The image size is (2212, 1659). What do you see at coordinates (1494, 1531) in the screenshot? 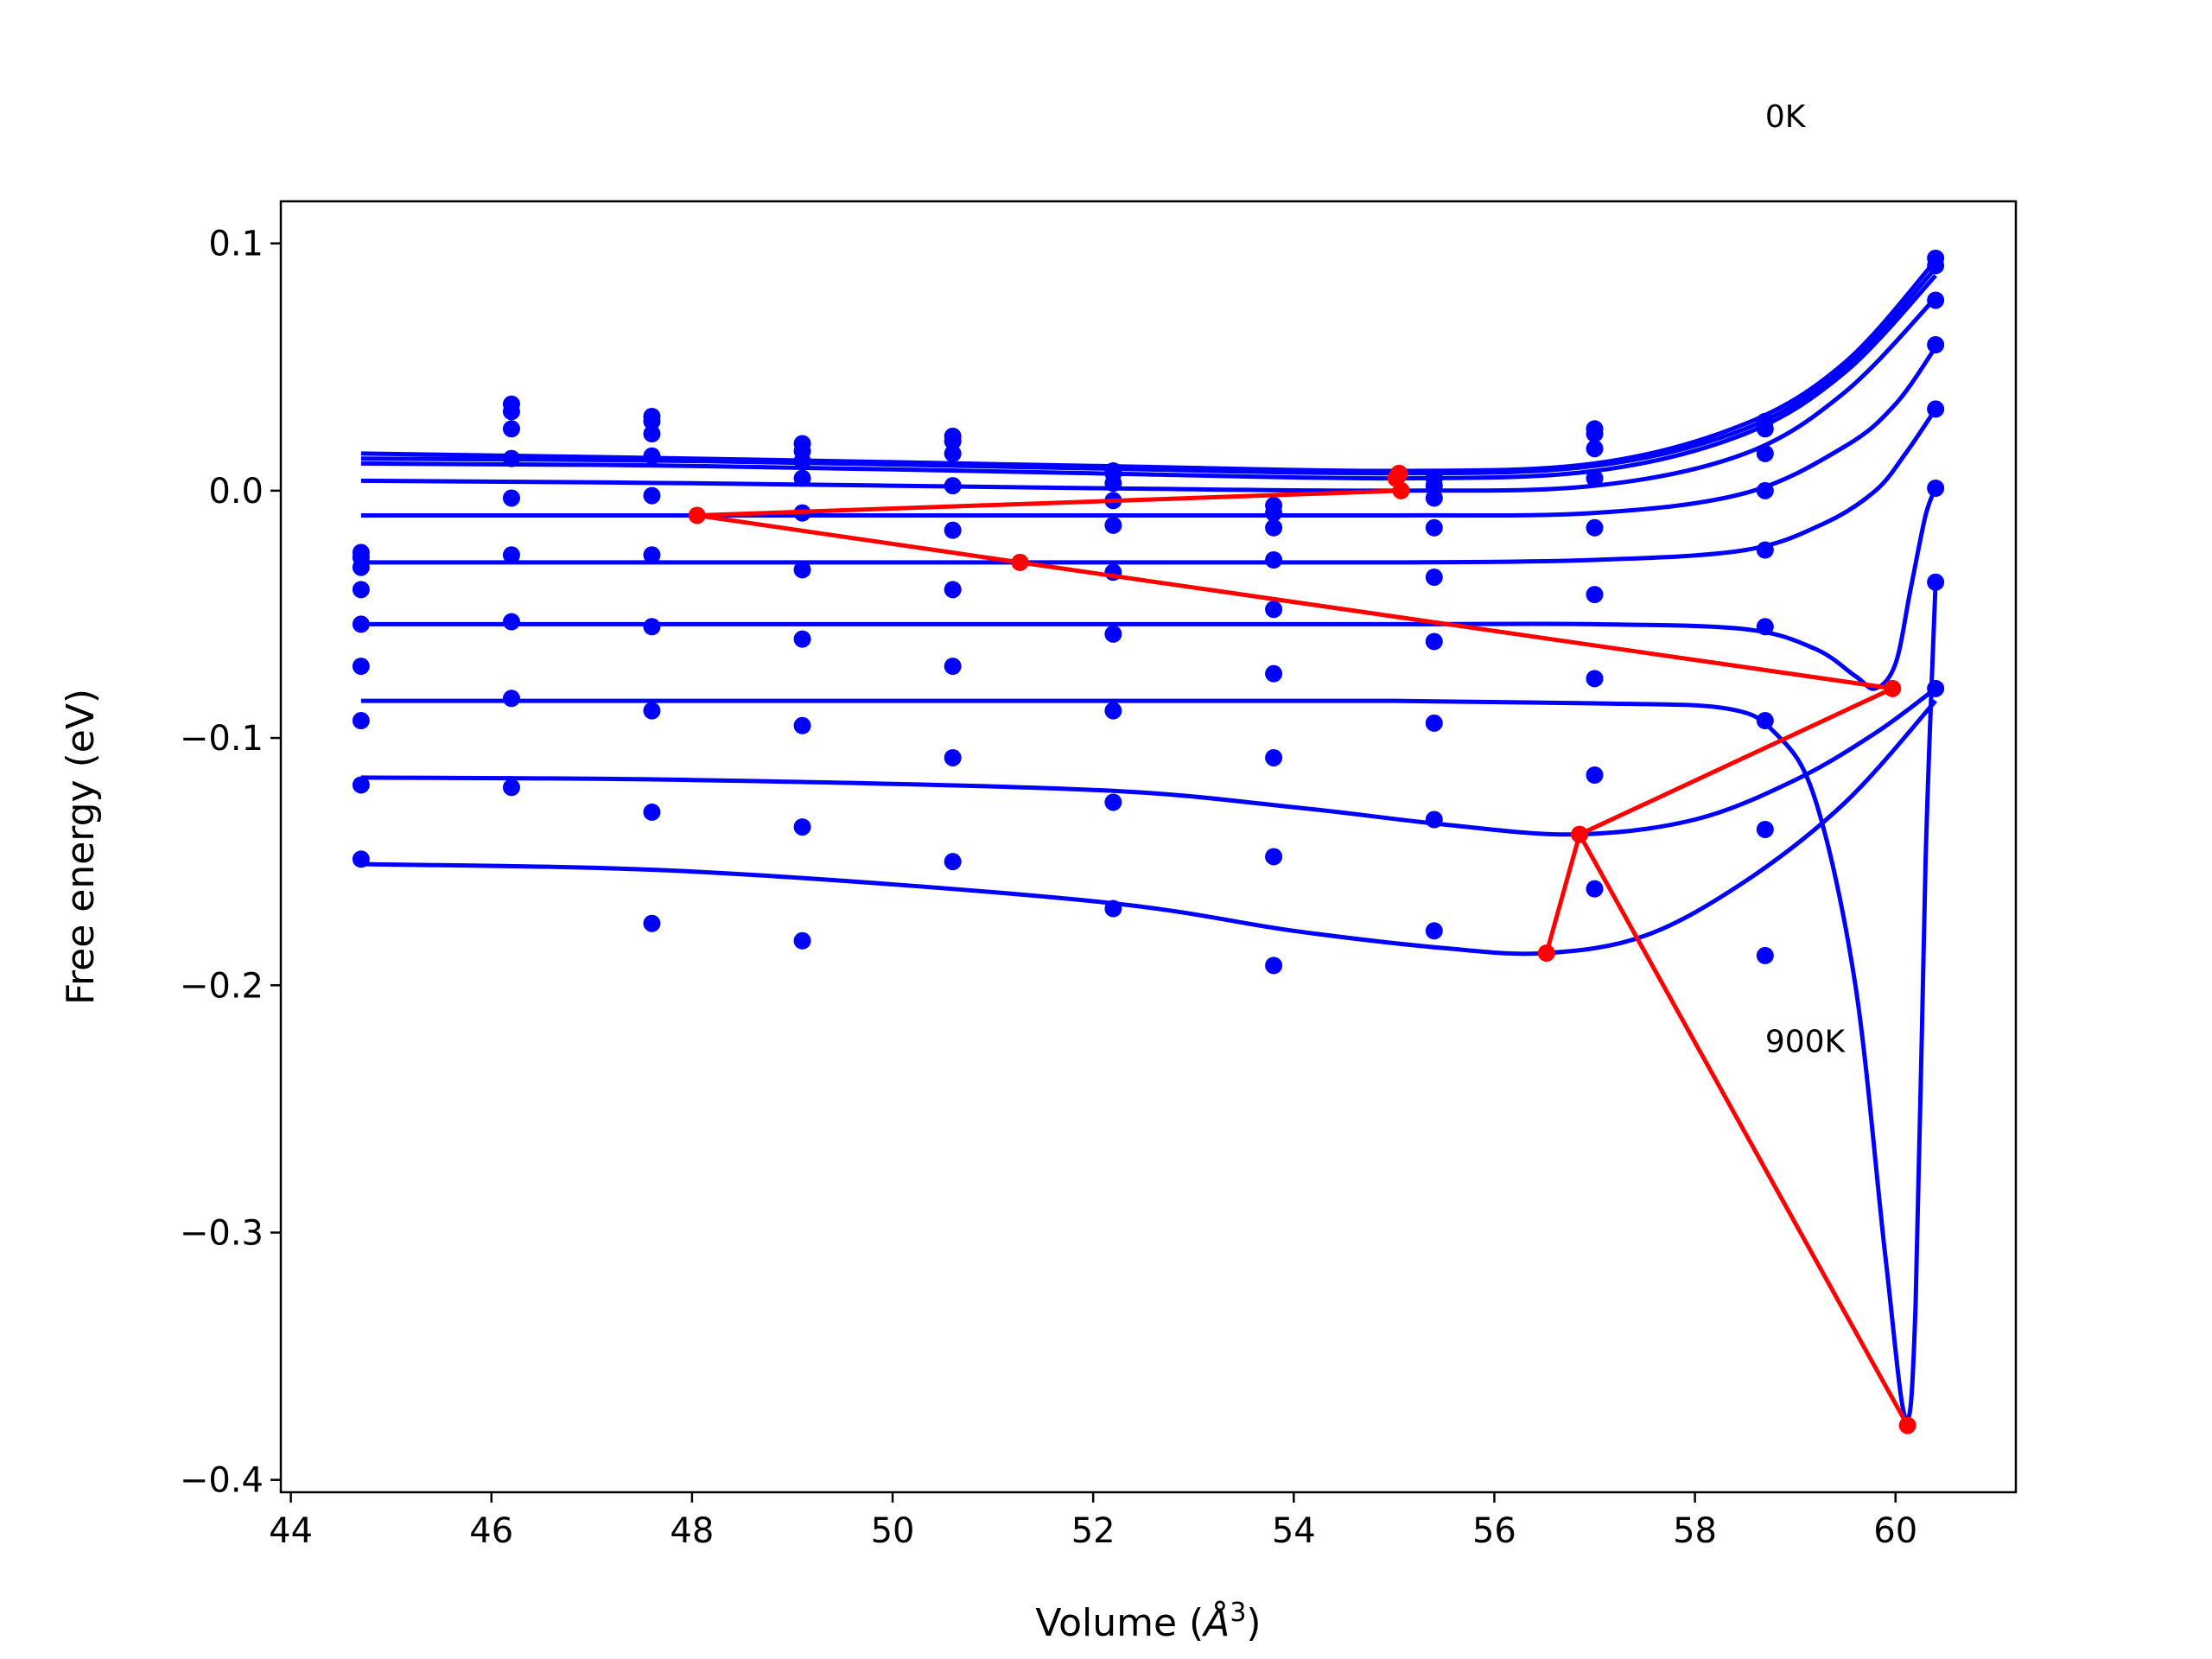
I see `x-tick-label-6: 56` at bounding box center [1494, 1531].